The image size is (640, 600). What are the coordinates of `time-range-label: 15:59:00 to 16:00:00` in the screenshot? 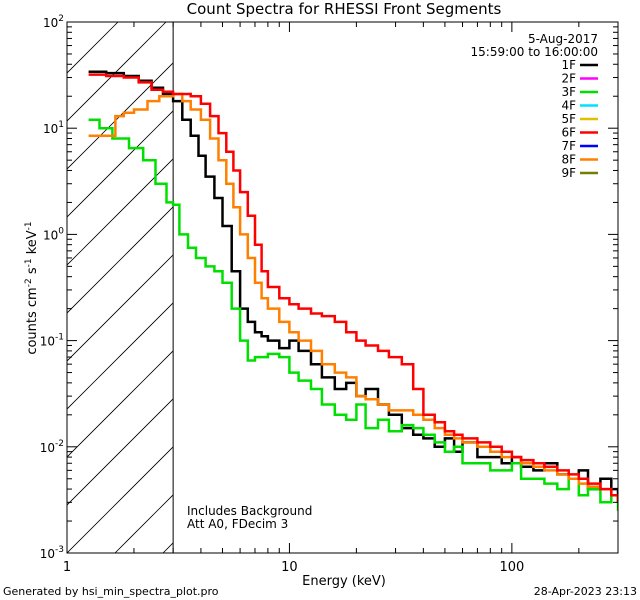 It's located at (534, 52).